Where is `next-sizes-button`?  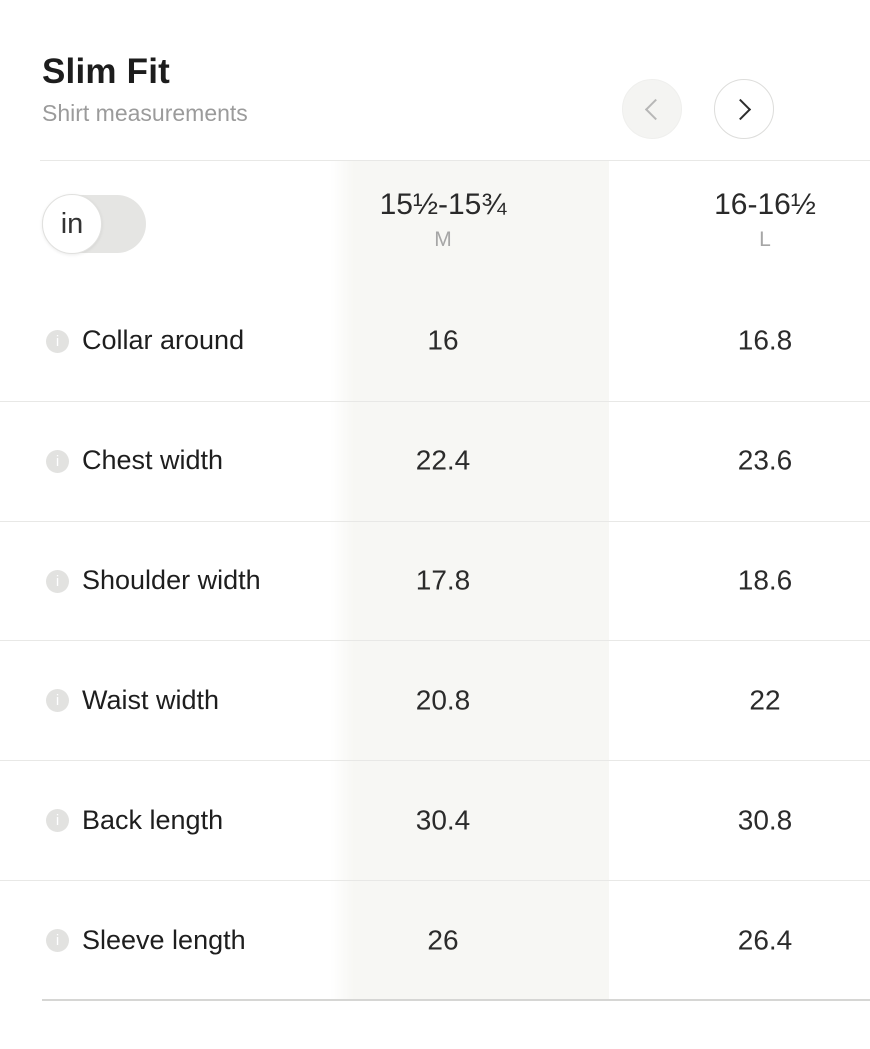
next-sizes-button is located at coordinates (744, 109).